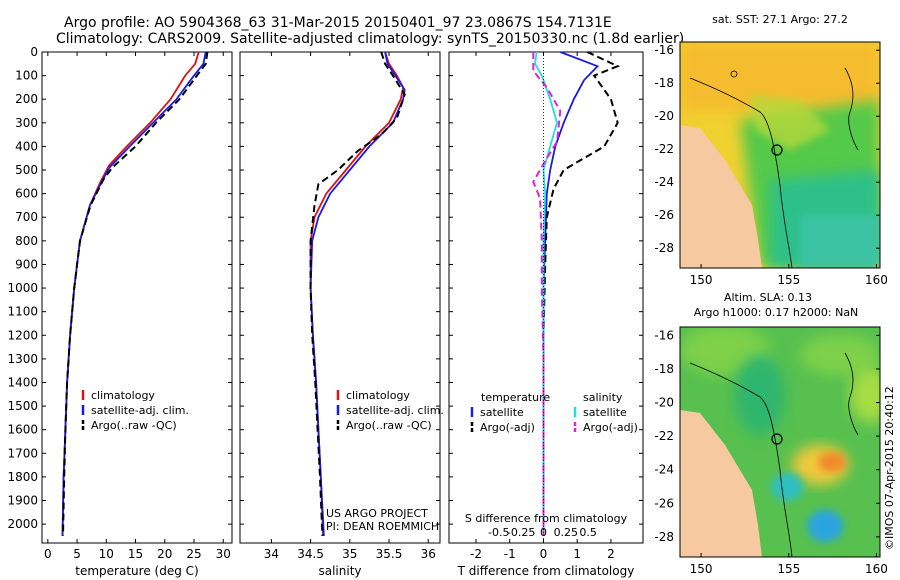  Describe the element at coordinates (721, 196) in the screenshot. I see `sst-land` at that location.